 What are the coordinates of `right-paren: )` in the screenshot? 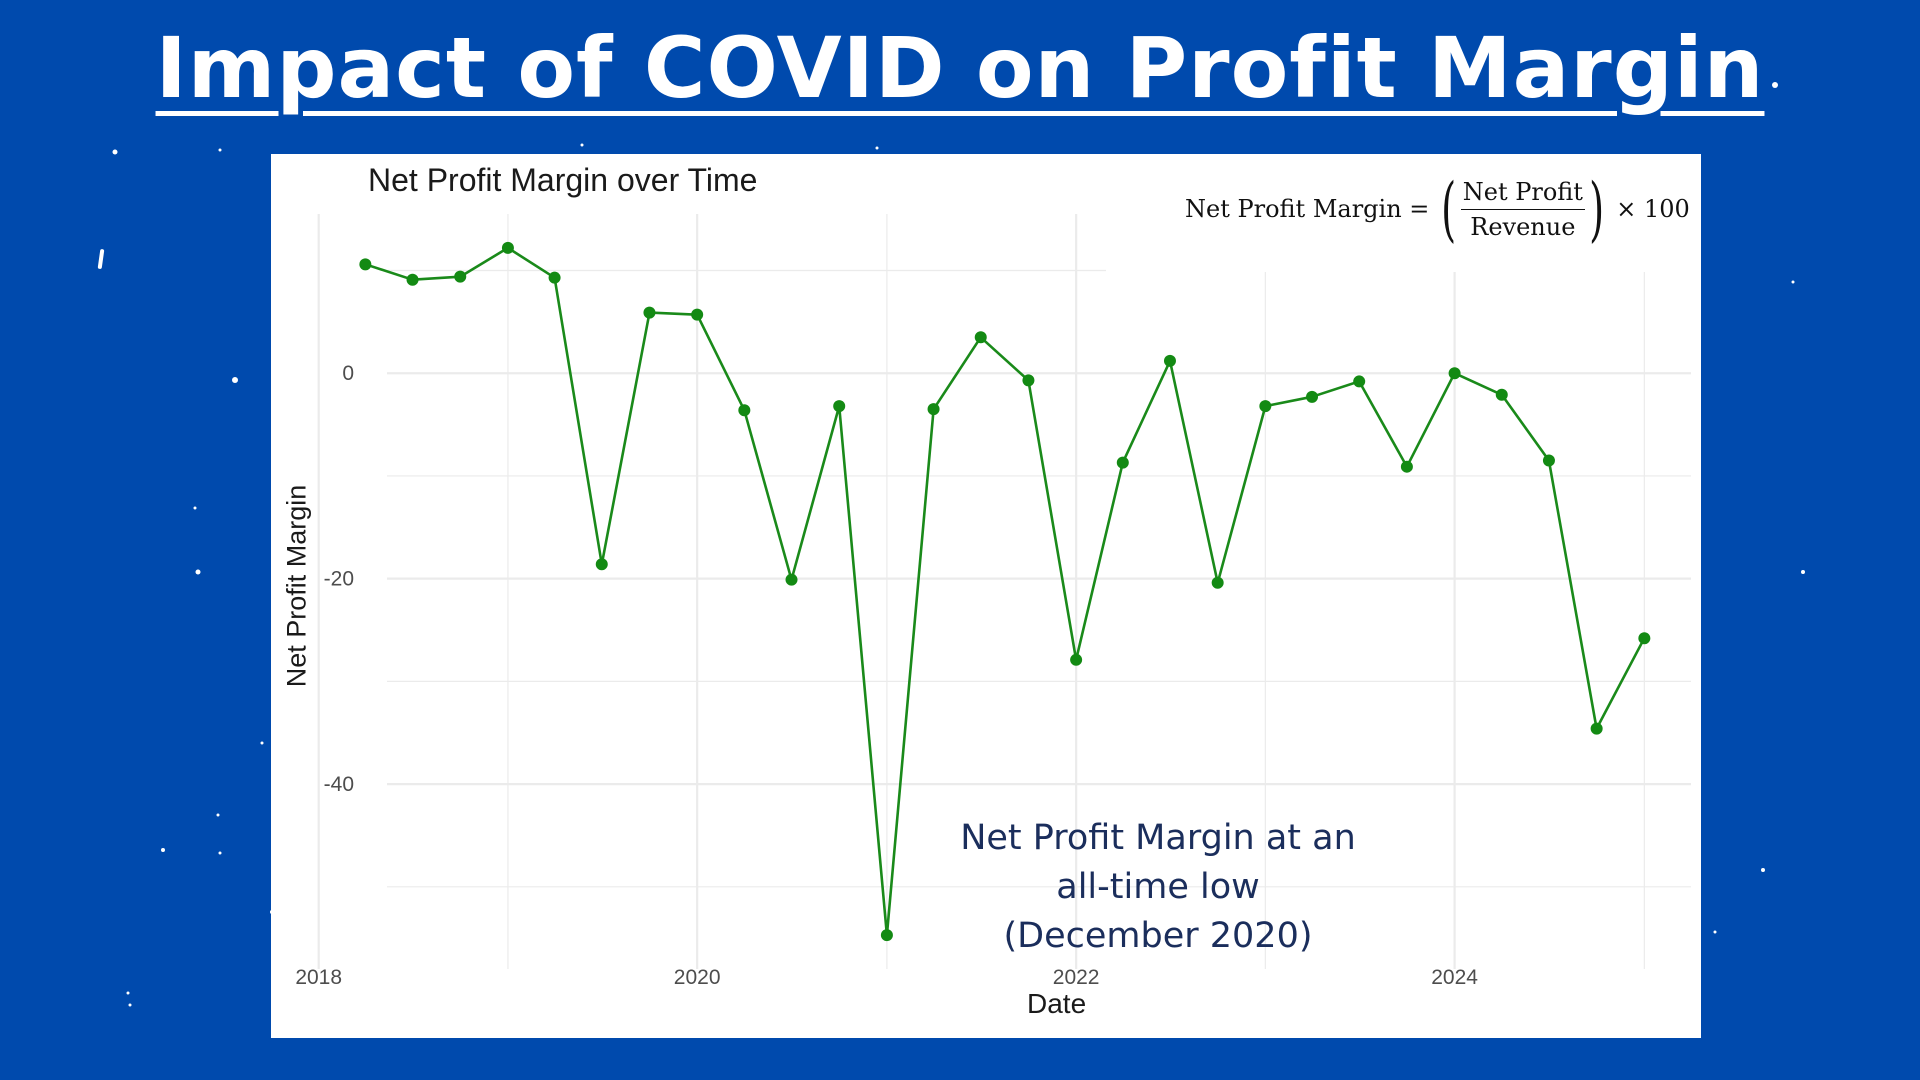 It's located at (1597, 209).